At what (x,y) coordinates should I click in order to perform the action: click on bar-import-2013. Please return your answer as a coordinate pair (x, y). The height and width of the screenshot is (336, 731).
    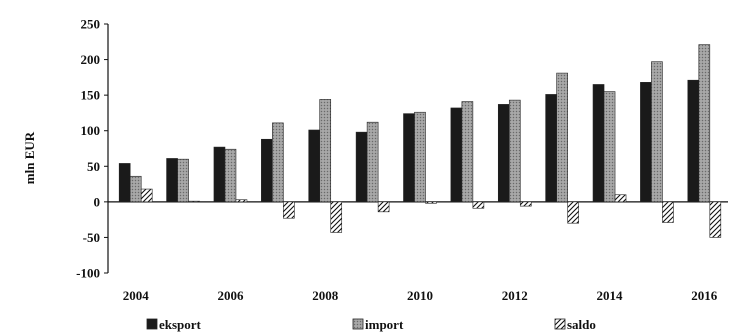
    Looking at the image, I should click on (562, 137).